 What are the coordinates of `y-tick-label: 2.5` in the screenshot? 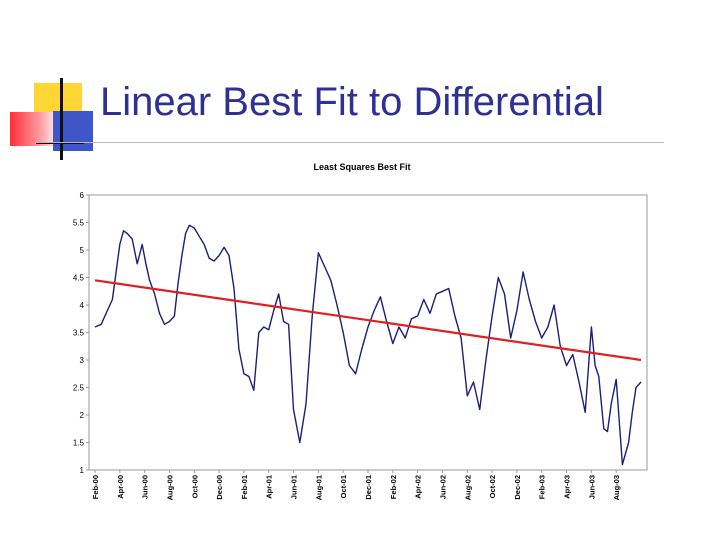 It's located at (79, 388).